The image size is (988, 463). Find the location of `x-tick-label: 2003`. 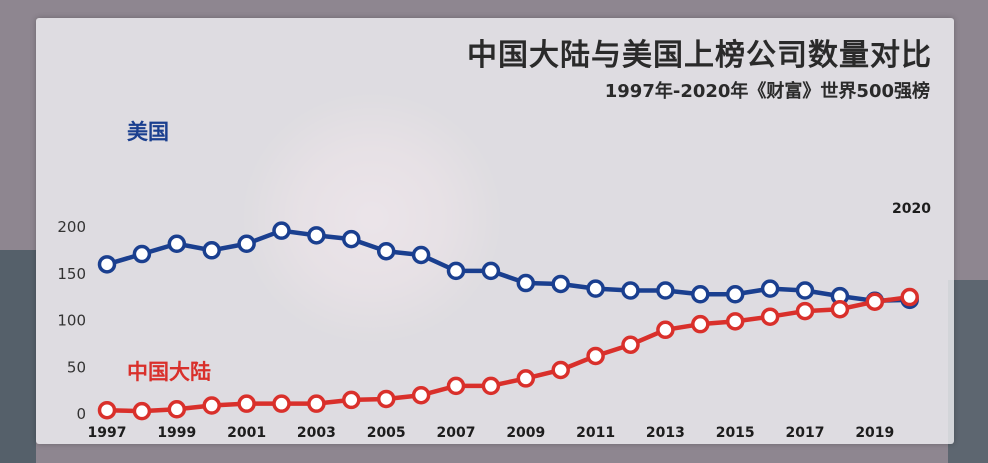

x-tick-label: 2003 is located at coordinates (316, 433).